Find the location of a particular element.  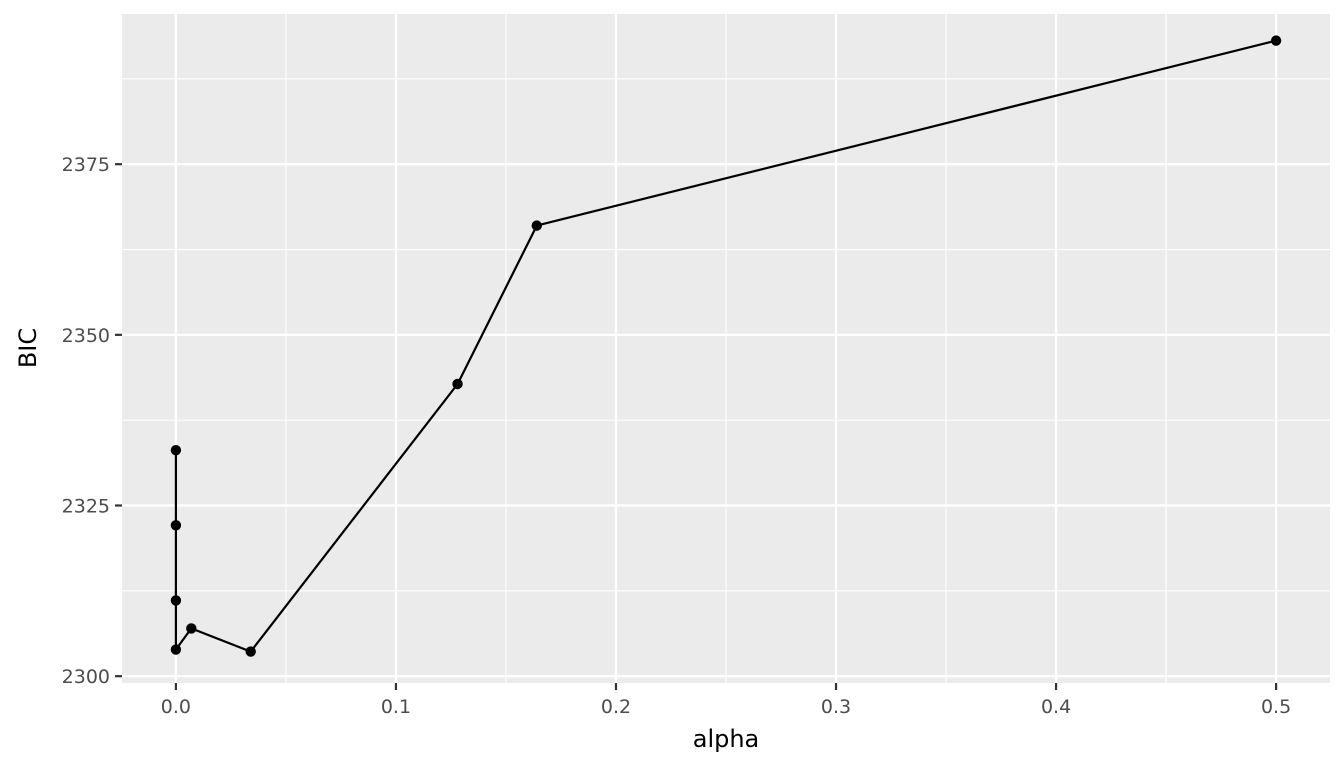

y-tick-label: 2300 is located at coordinates (86, 677).